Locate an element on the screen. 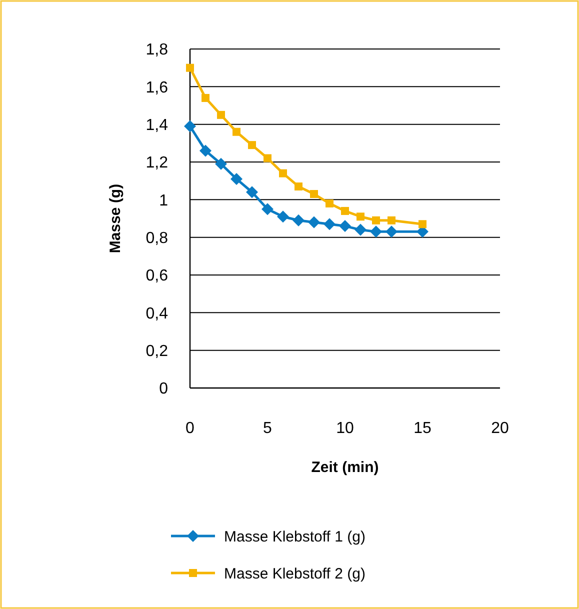 This screenshot has width=579, height=609. y-tick-label: 0 is located at coordinates (163, 389).